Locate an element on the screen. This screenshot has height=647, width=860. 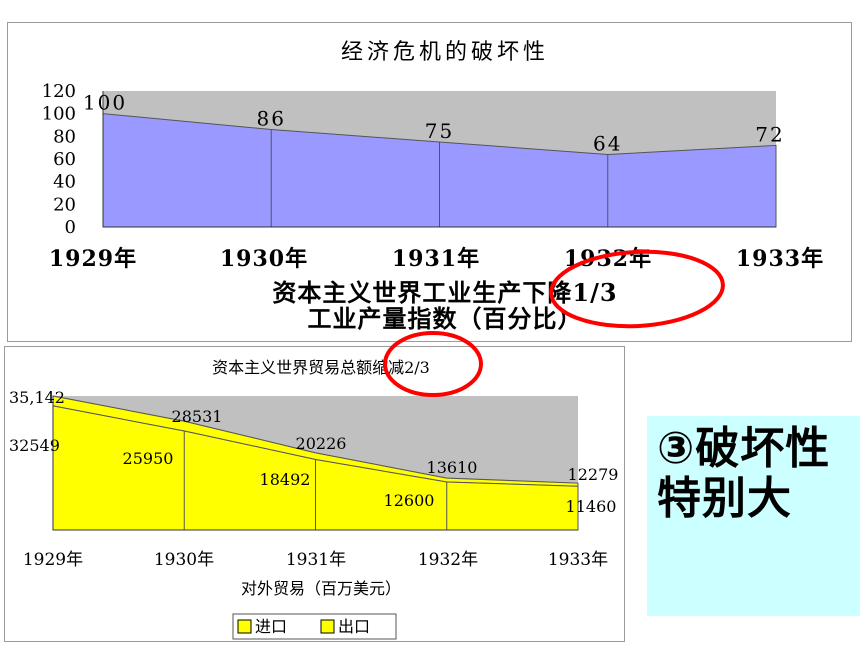
y-tick-label: 60 is located at coordinates (64, 159).